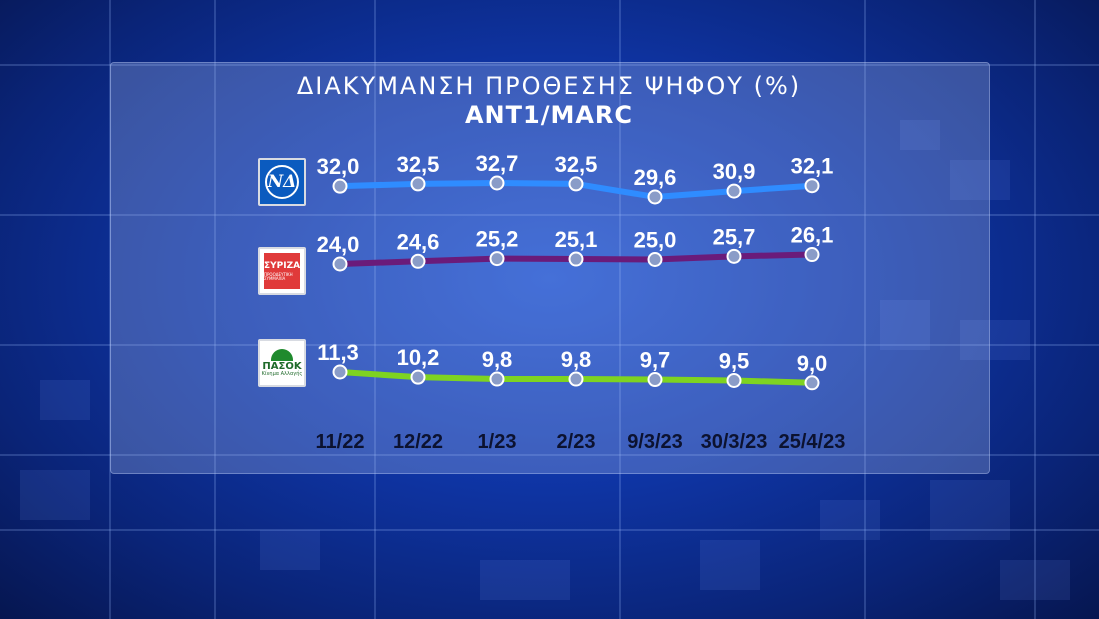  What do you see at coordinates (549, 115) in the screenshot?
I see `chart-subtitle: ANT1/MARC` at bounding box center [549, 115].